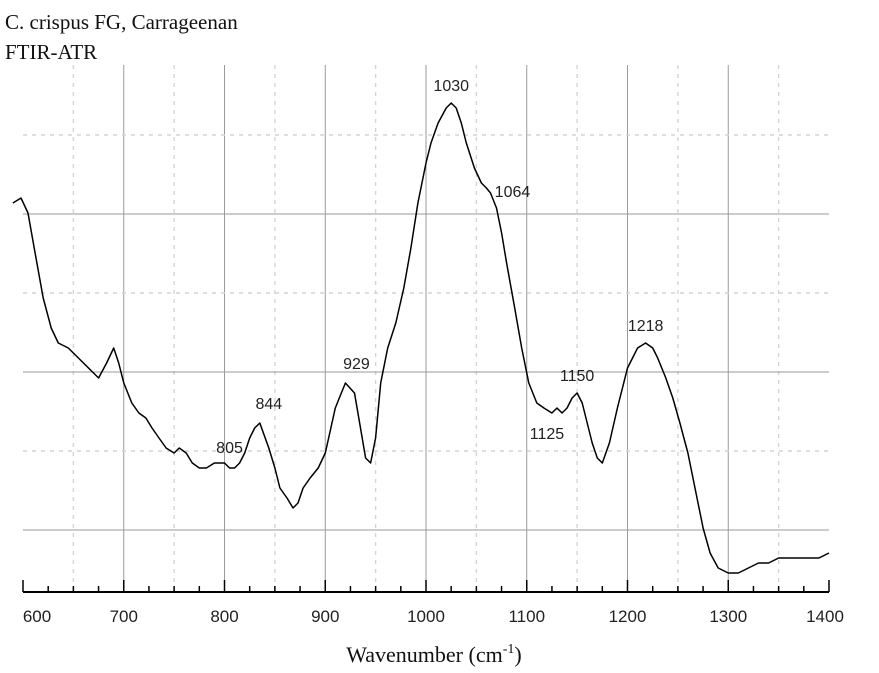 The width and height of the screenshot is (879, 673). I want to click on chart-title-line-2: FTIR-ATR, so click(51, 52).